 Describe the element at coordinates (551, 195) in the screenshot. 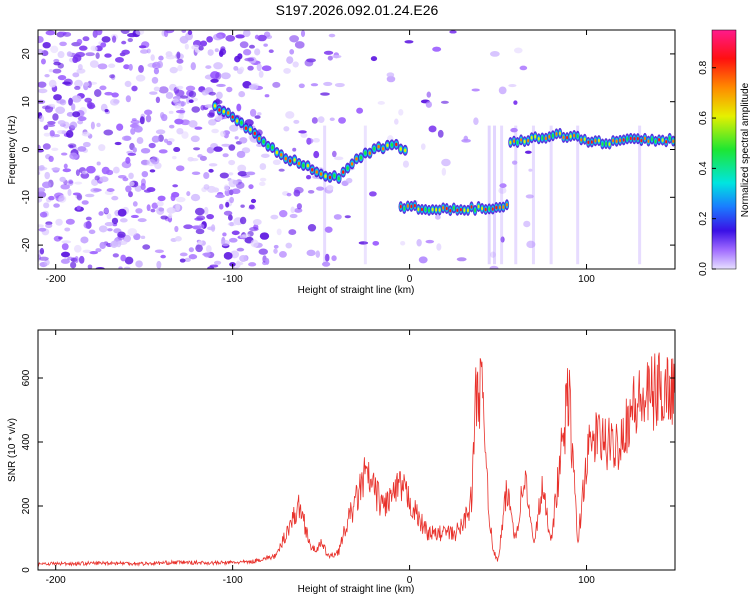

I see `spectrogram-streak` at that location.